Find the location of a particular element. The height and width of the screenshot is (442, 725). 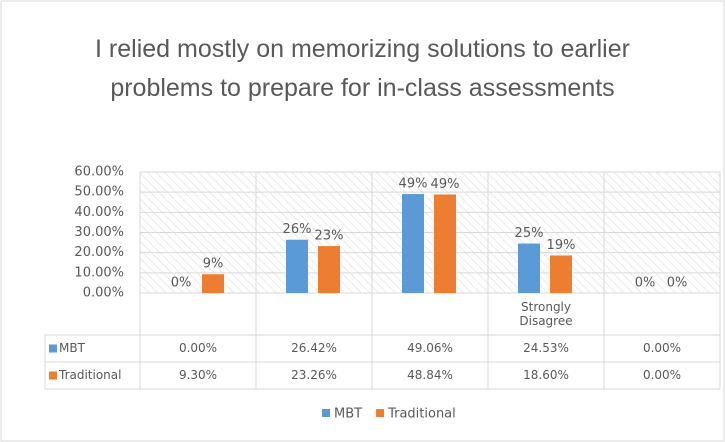

data-label: 23% is located at coordinates (329, 236).